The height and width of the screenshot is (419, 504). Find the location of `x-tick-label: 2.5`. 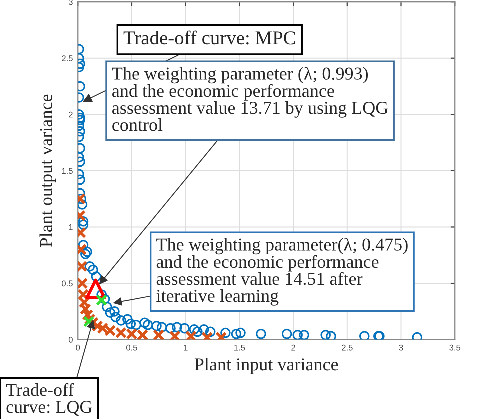

x-tick-label: 2.5 is located at coordinates (347, 347).